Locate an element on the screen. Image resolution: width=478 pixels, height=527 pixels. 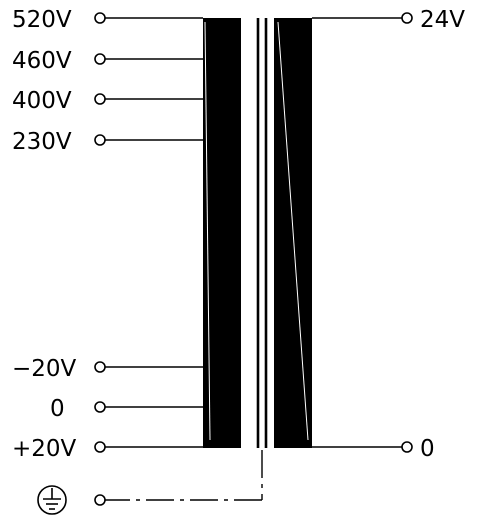
tap-label: 400V is located at coordinates (42, 101).